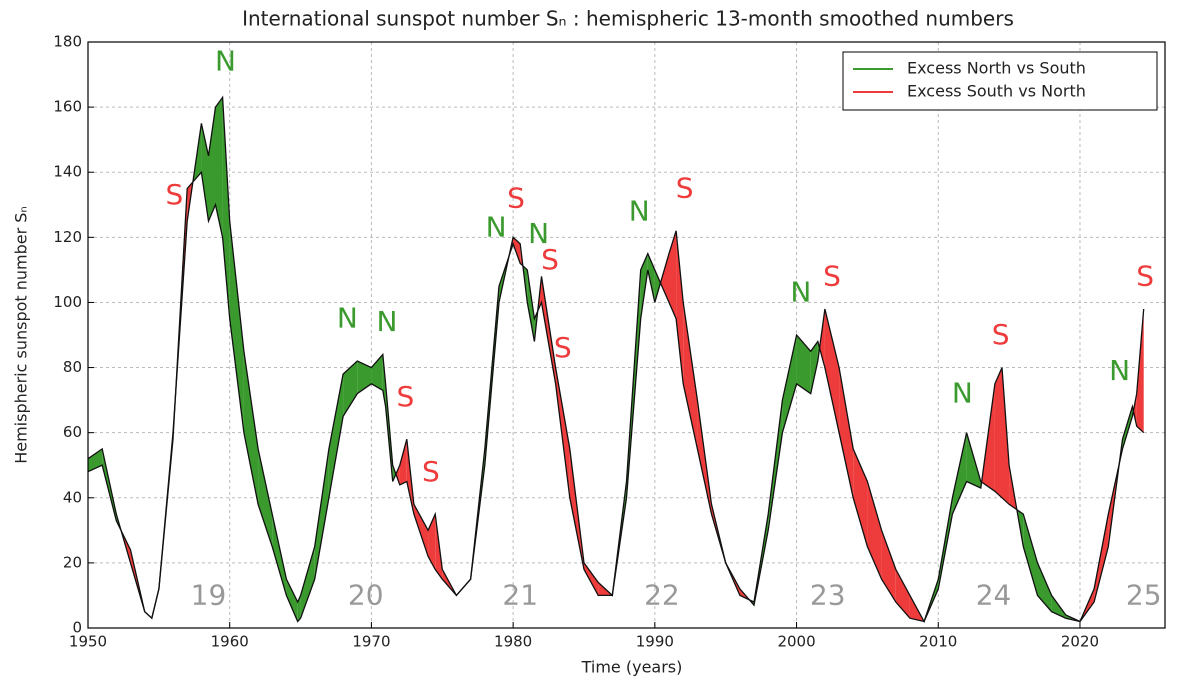 The width and height of the screenshot is (1200, 694). I want to click on y-tick-label: 180, so click(67, 42).